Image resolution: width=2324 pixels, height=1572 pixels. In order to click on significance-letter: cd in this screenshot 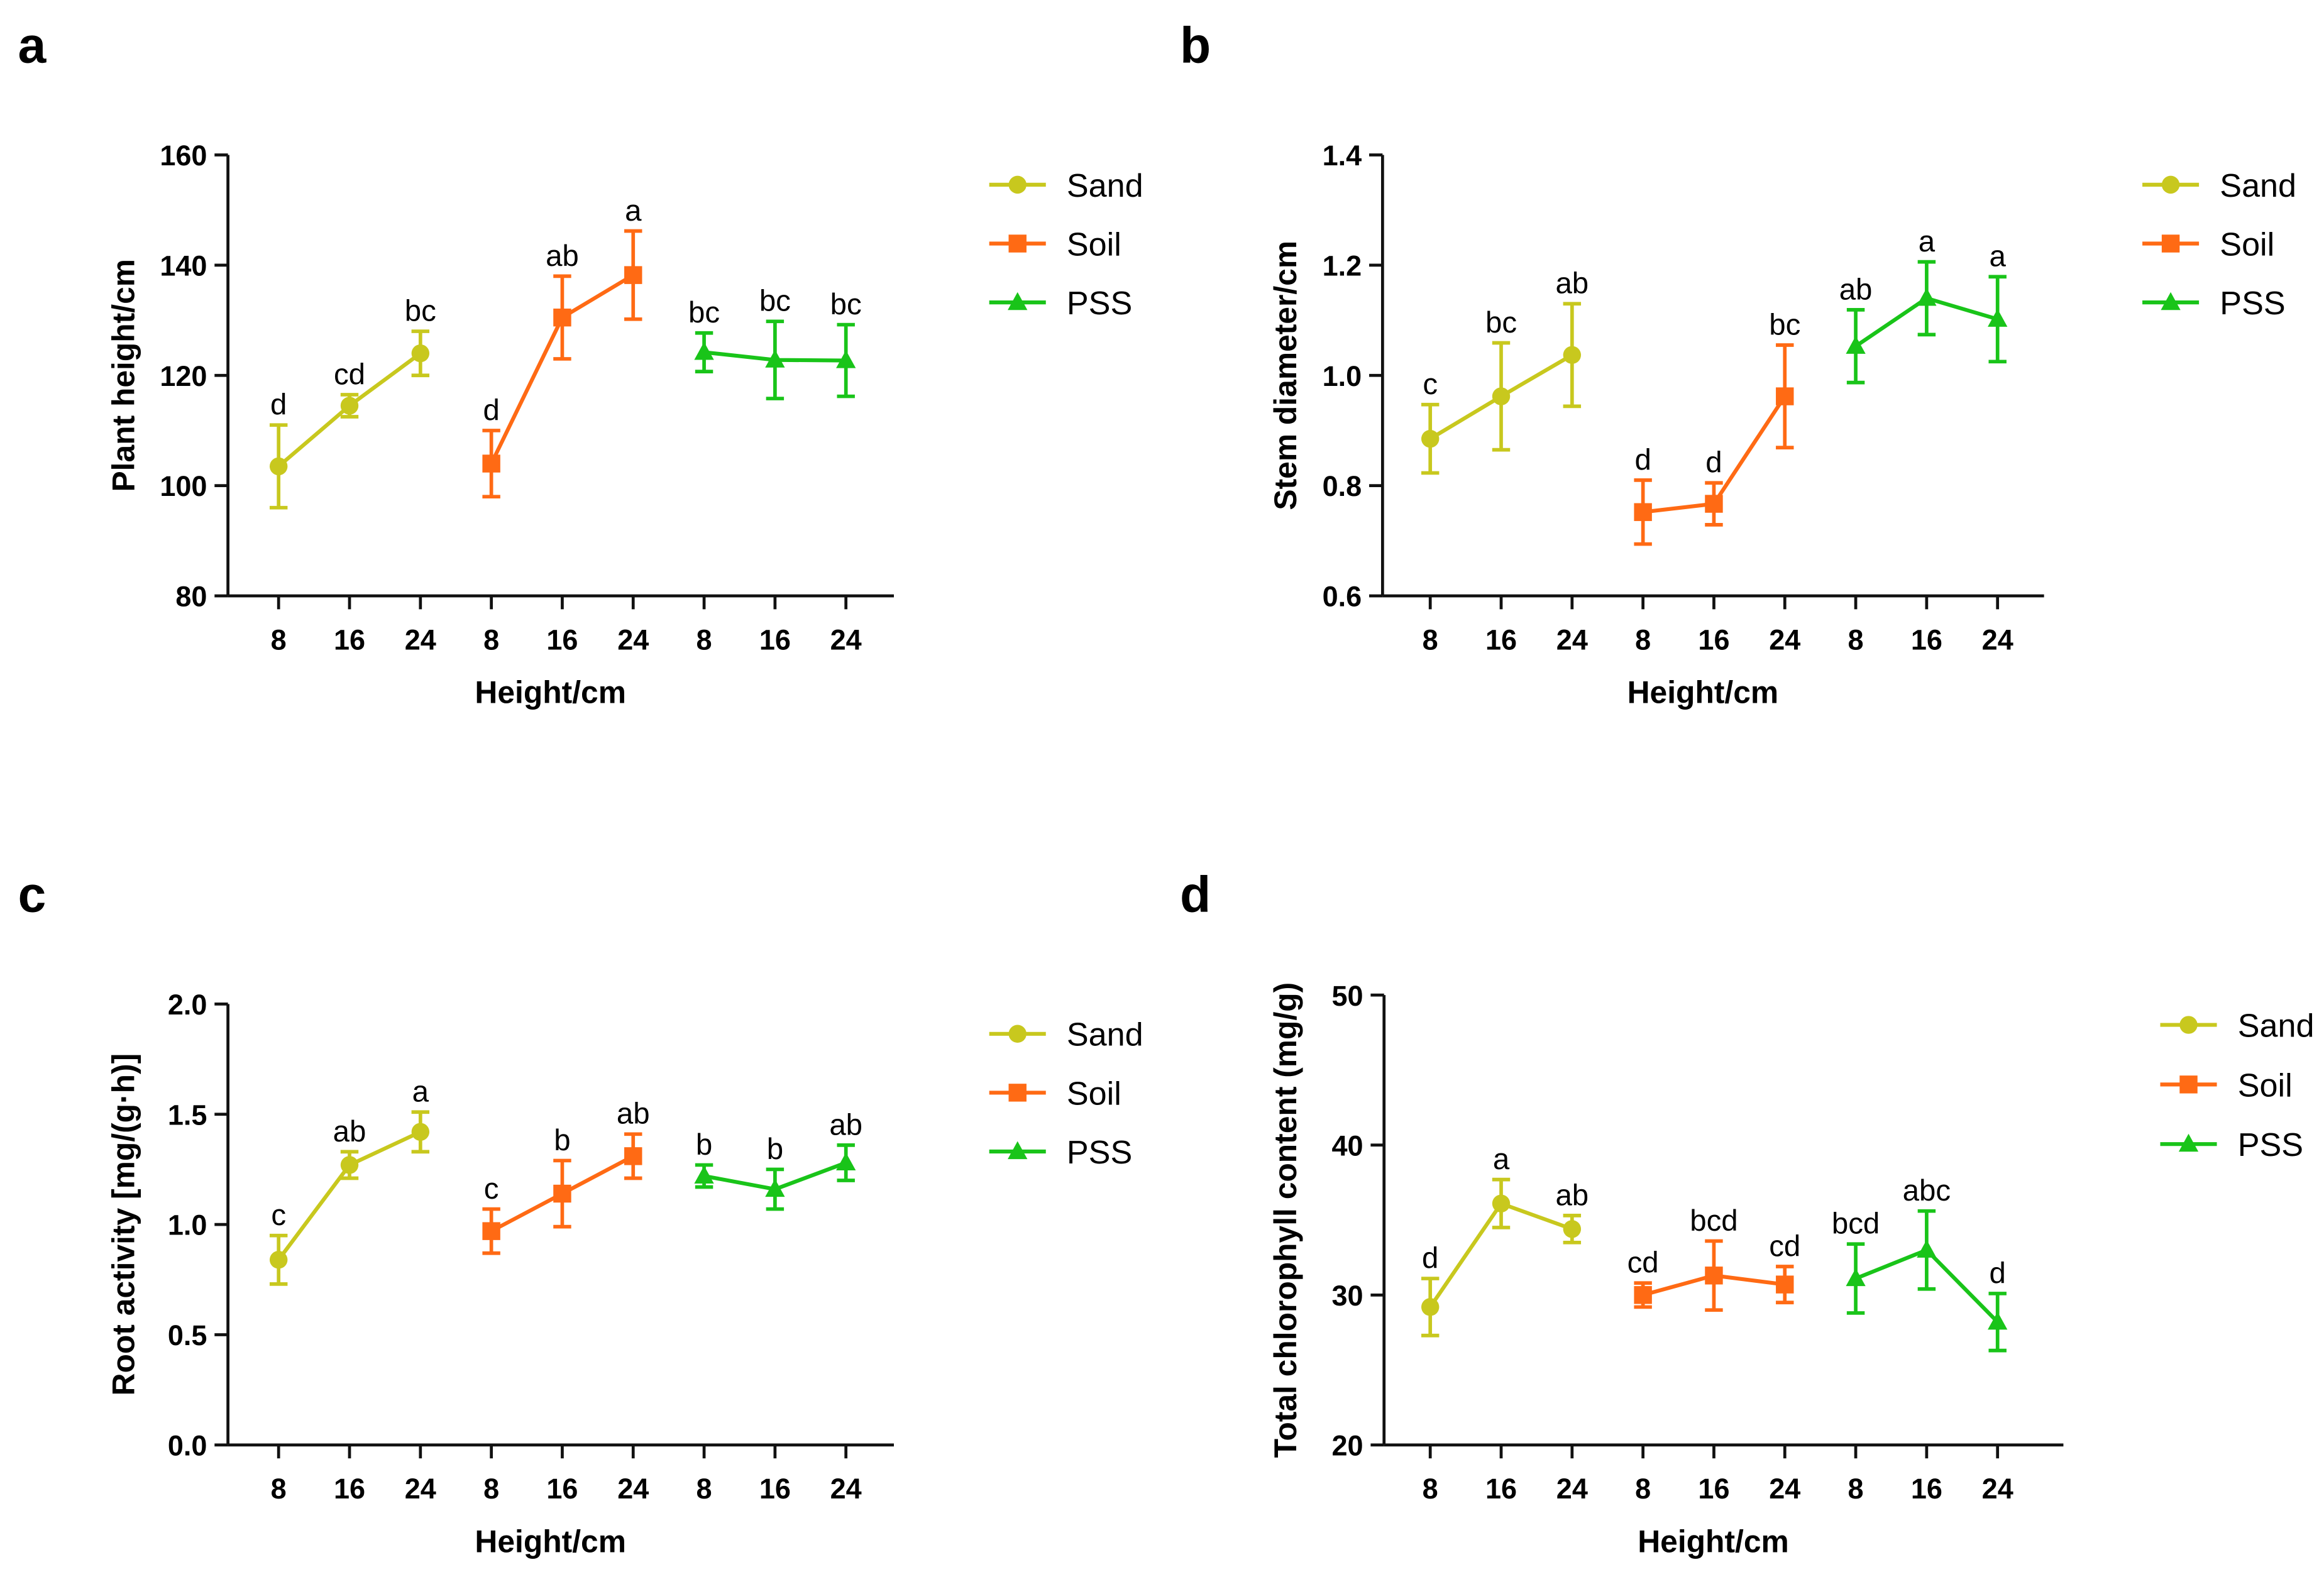, I will do `click(1643, 1263)`.